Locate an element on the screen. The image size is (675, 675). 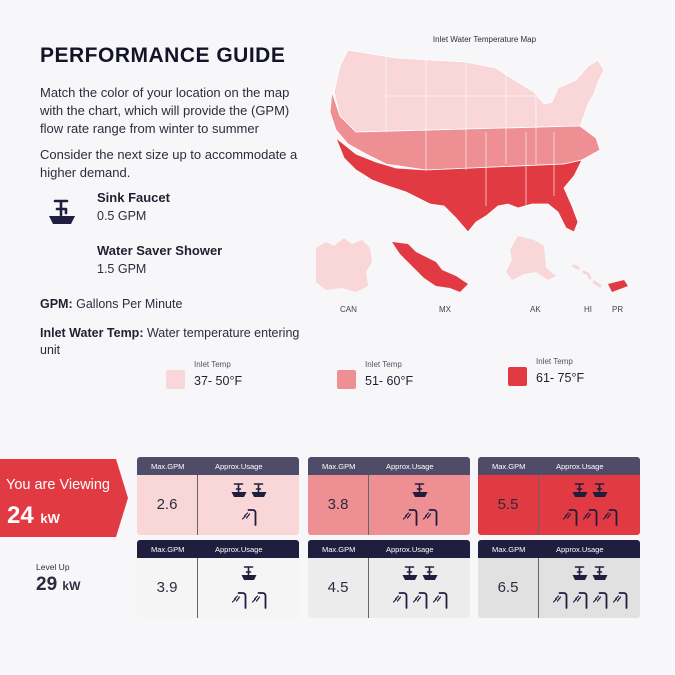
card-max-gpm: 3.8 is located at coordinates (338, 504).